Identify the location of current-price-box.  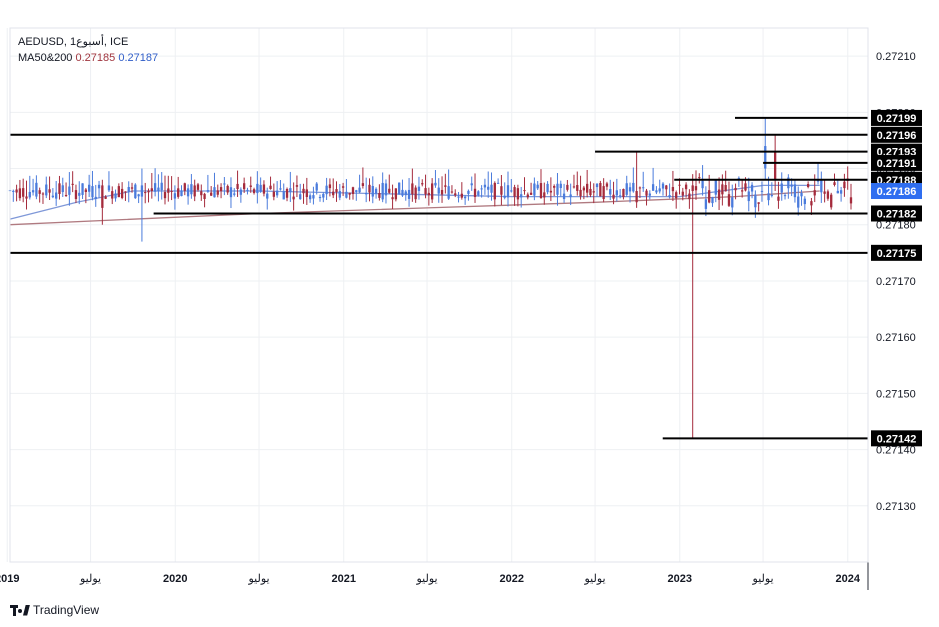
(896, 191).